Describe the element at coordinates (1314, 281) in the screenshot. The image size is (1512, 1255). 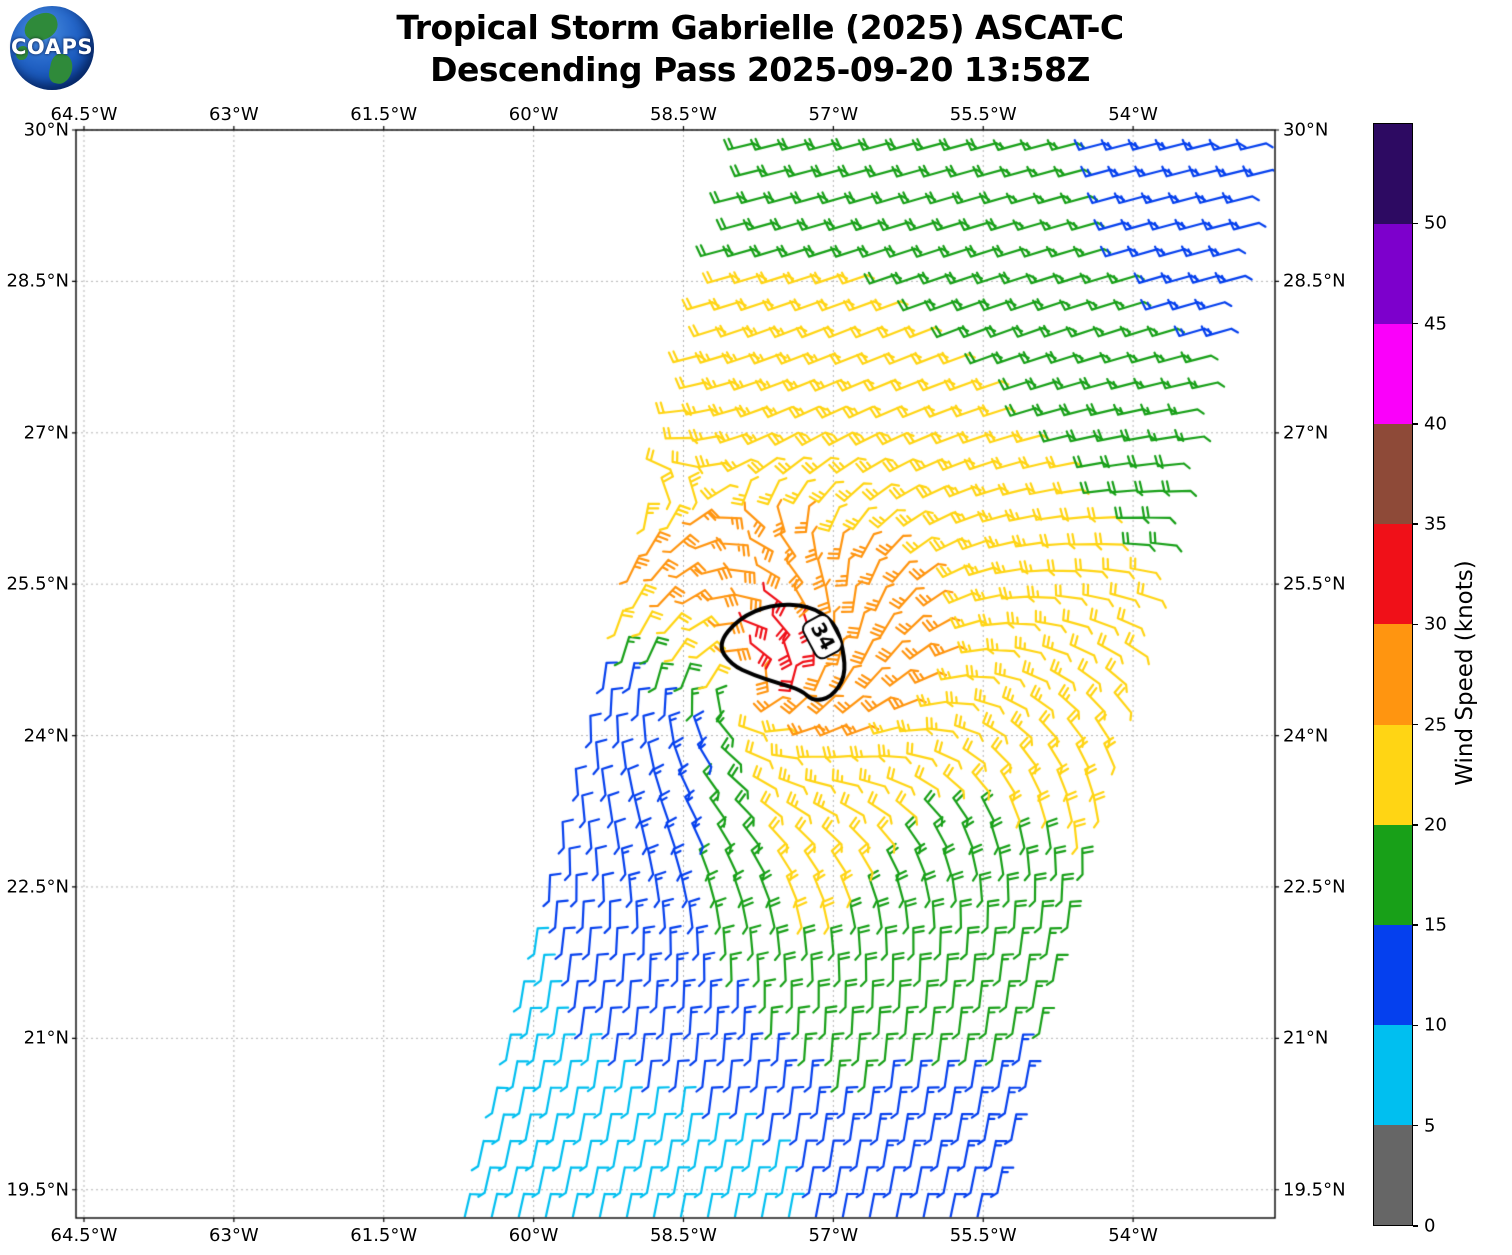
I see `y-tick-label-right: 28.5°N` at that location.